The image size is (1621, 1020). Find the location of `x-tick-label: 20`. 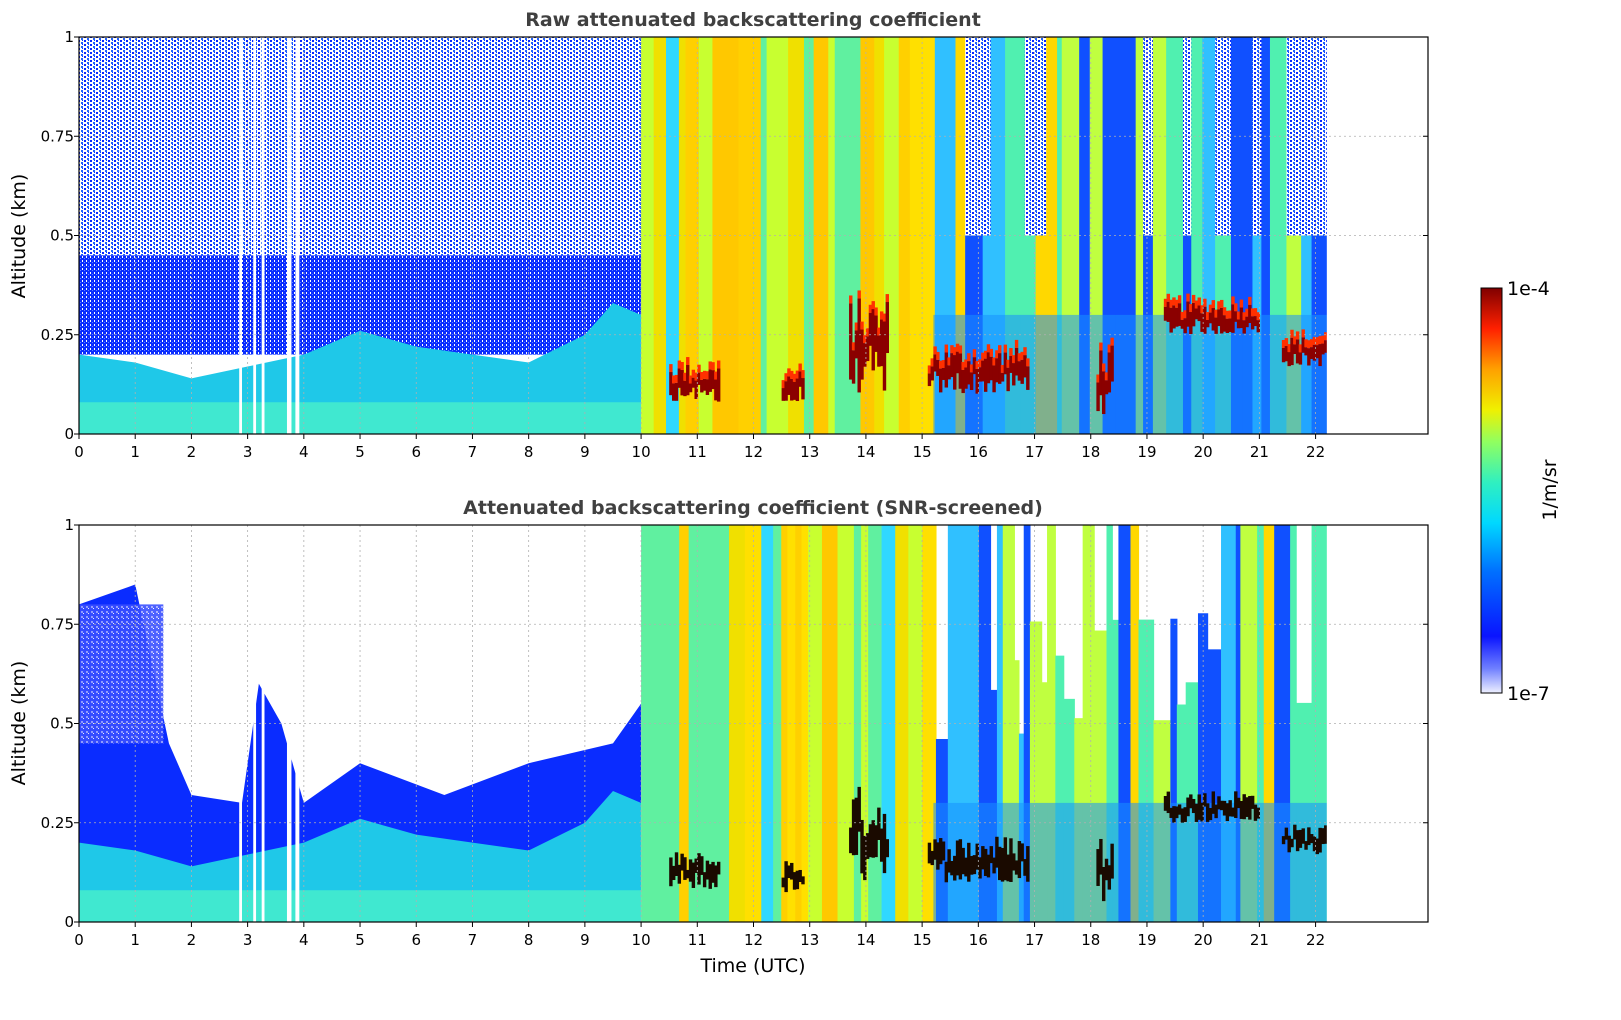

x-tick-label: 20 is located at coordinates (1203, 940).